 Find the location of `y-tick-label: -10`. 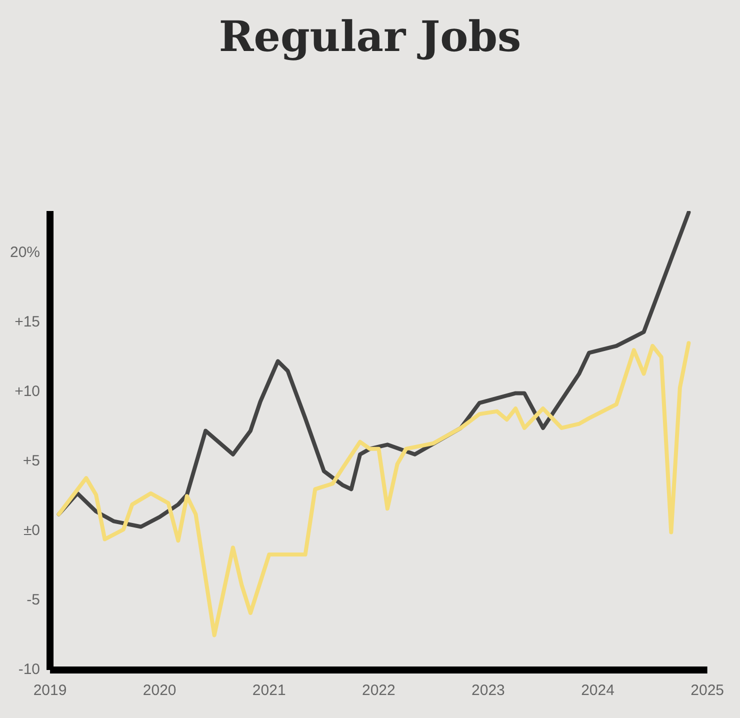

y-tick-label: -10 is located at coordinates (29, 669).